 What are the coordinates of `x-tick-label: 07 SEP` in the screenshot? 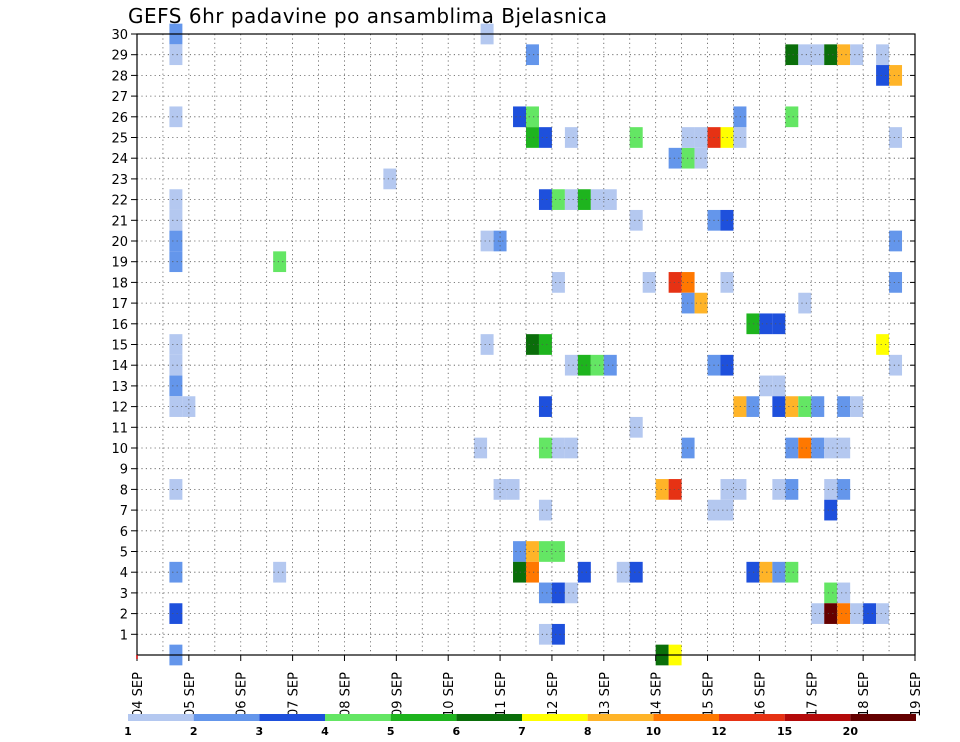 It's located at (294, 694).